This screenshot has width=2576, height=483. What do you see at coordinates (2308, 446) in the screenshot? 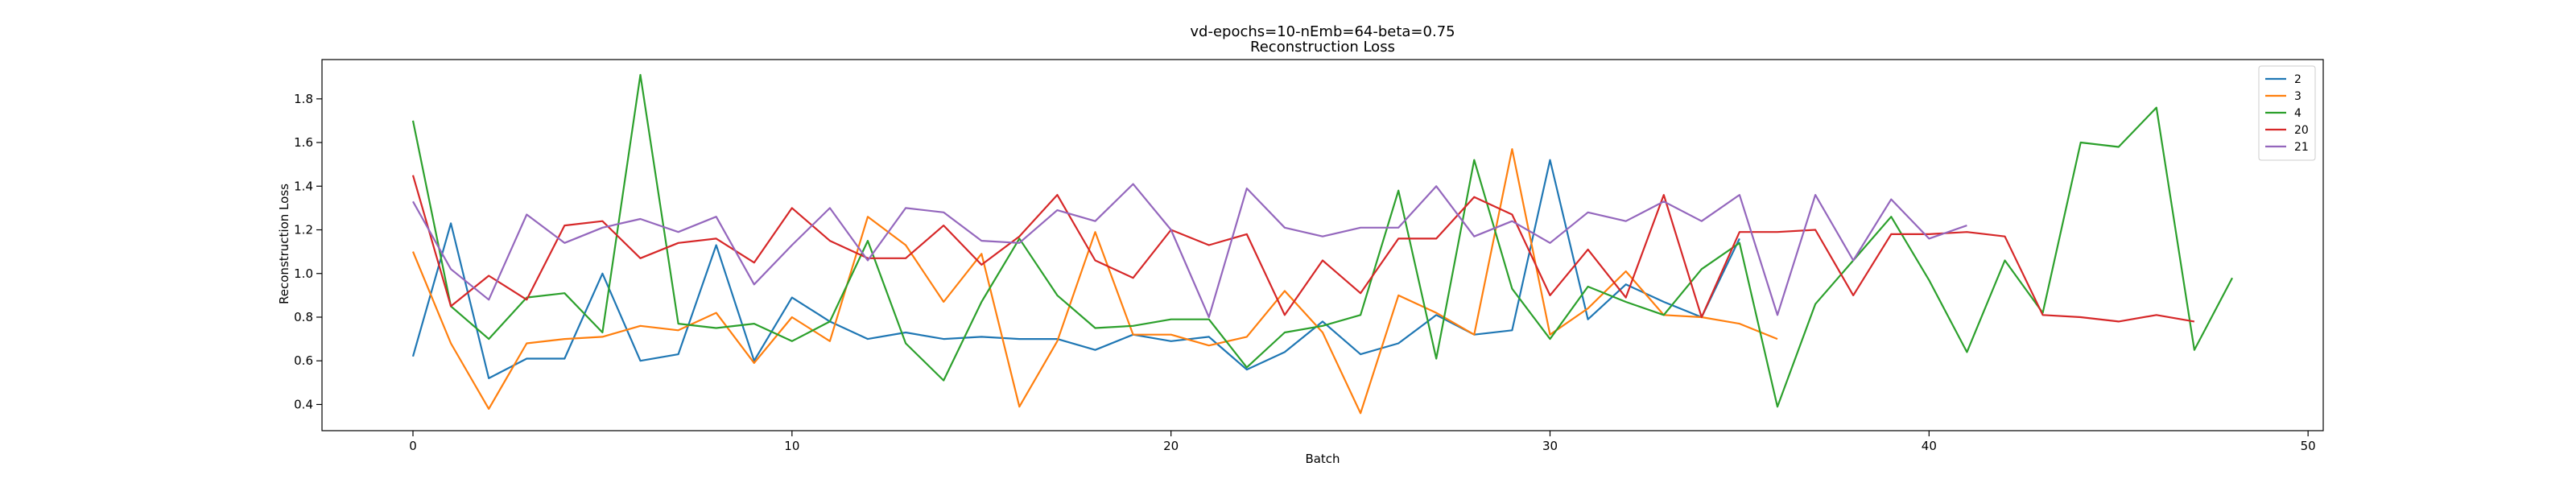
I see `x-tick-label: 50` at bounding box center [2308, 446].